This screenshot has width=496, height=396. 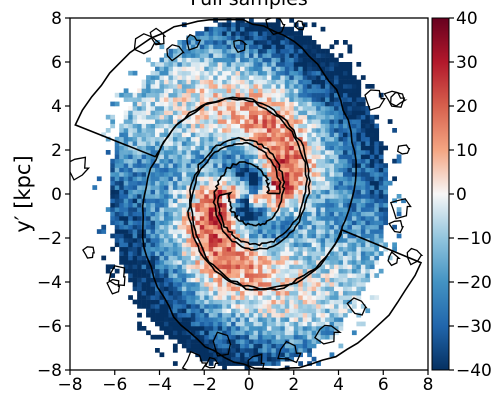 I want to click on x-tick-label: 6, so click(x=383, y=385).